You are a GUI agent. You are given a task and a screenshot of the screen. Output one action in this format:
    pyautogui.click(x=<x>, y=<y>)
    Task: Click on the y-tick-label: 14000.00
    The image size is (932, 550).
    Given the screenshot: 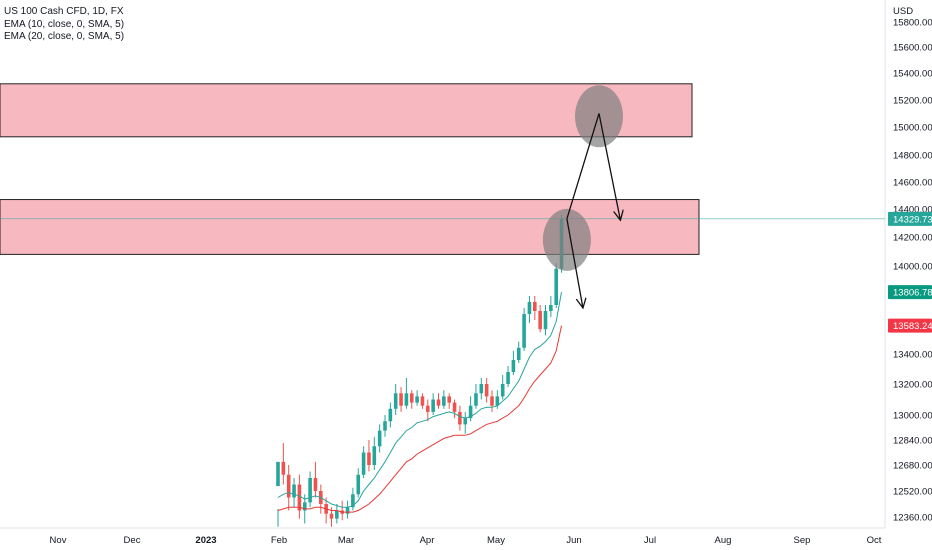 What is the action you would take?
    pyautogui.click(x=912, y=267)
    